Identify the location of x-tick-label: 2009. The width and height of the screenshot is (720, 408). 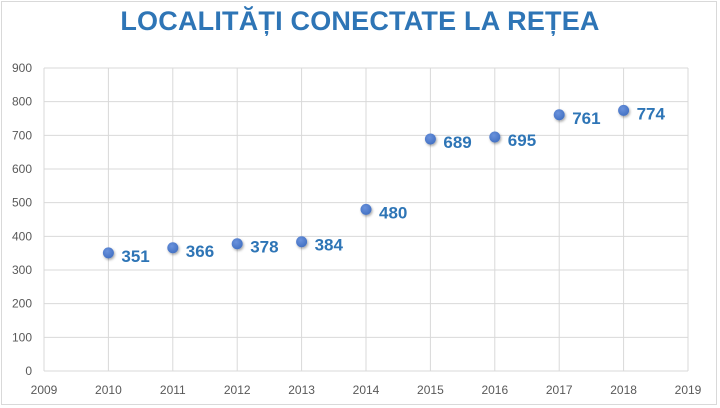
(44, 390).